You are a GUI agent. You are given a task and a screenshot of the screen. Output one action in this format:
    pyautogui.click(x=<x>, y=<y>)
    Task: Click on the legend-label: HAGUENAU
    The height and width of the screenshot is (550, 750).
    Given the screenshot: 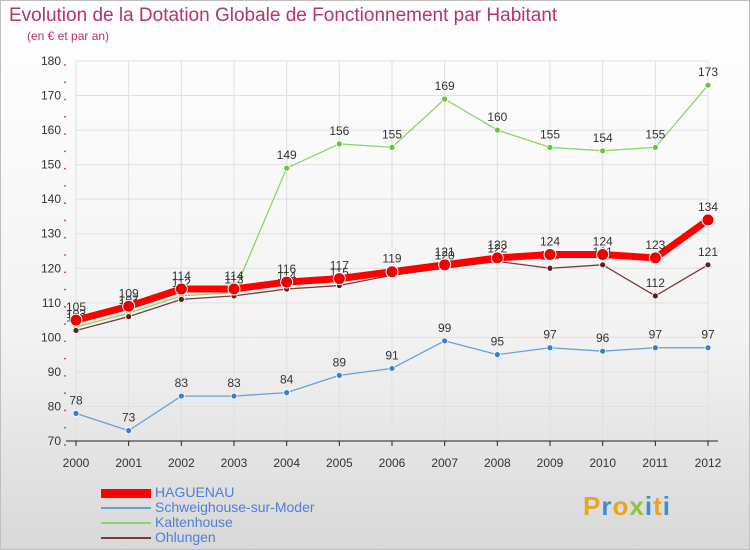 What is the action you would take?
    pyautogui.click(x=195, y=492)
    